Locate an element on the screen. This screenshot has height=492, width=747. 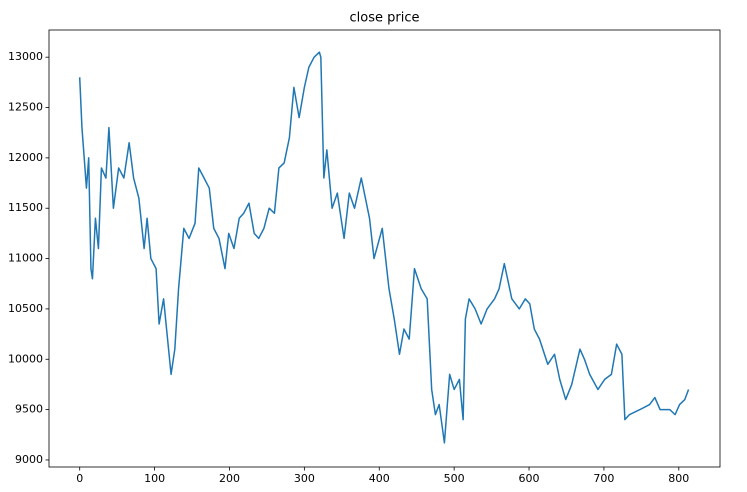
x-tick-label: 200 is located at coordinates (229, 478).